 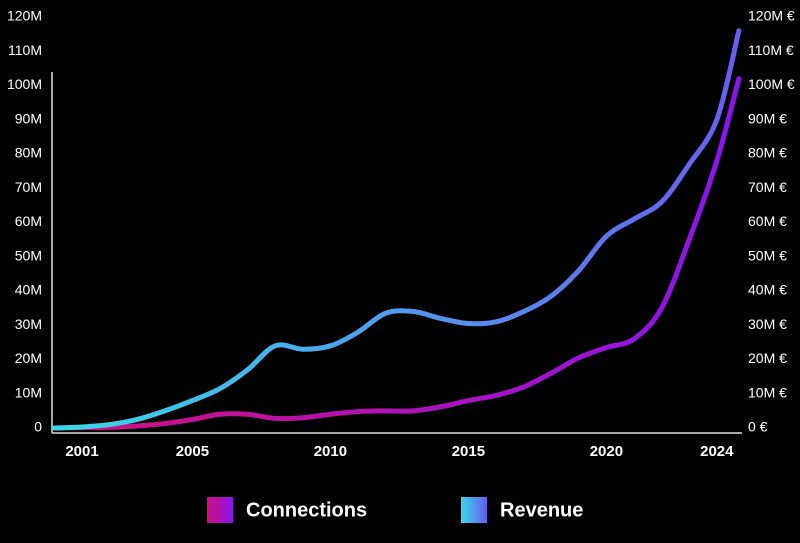 I want to click on y-tick-label: 30M, so click(x=28, y=324).